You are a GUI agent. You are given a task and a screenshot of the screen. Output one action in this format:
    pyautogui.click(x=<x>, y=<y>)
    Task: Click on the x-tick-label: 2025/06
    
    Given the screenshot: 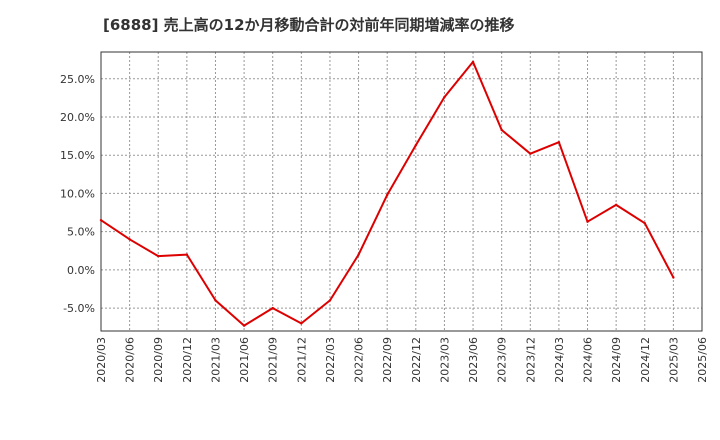 What is the action you would take?
    pyautogui.click(x=702, y=360)
    